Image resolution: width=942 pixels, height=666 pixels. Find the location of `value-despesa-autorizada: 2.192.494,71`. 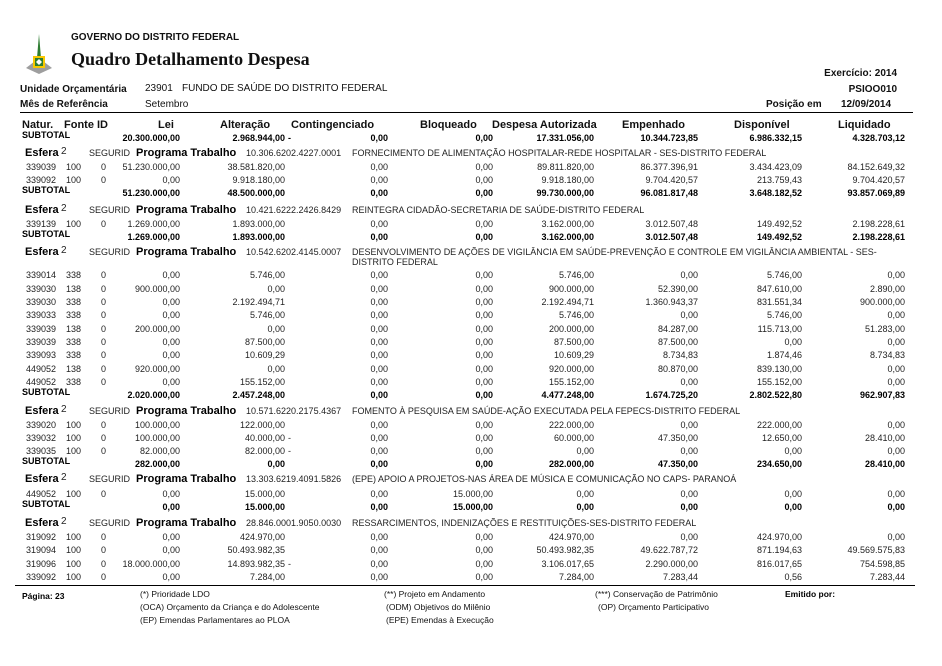

value-despesa-autorizada: 2.192.494,71 is located at coordinates (567, 302).